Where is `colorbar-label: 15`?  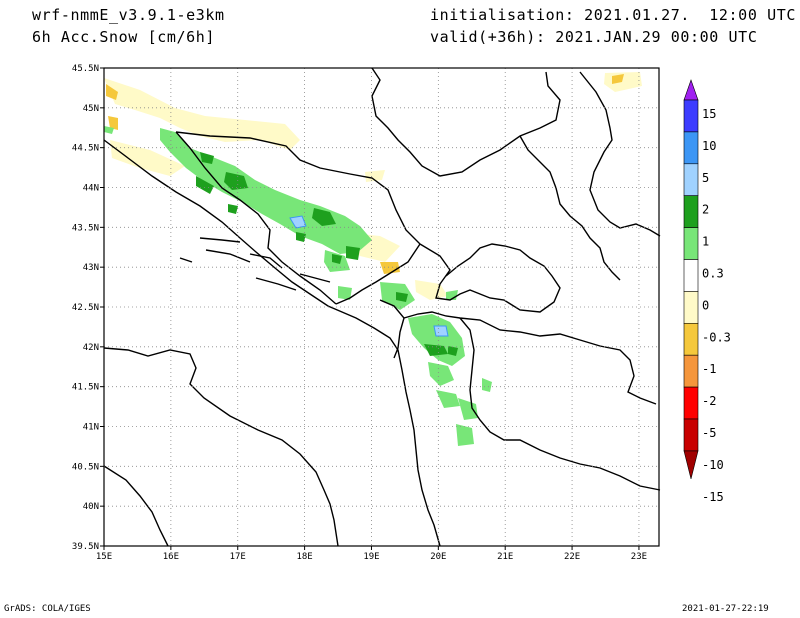
colorbar-label: 15 is located at coordinates (709, 114).